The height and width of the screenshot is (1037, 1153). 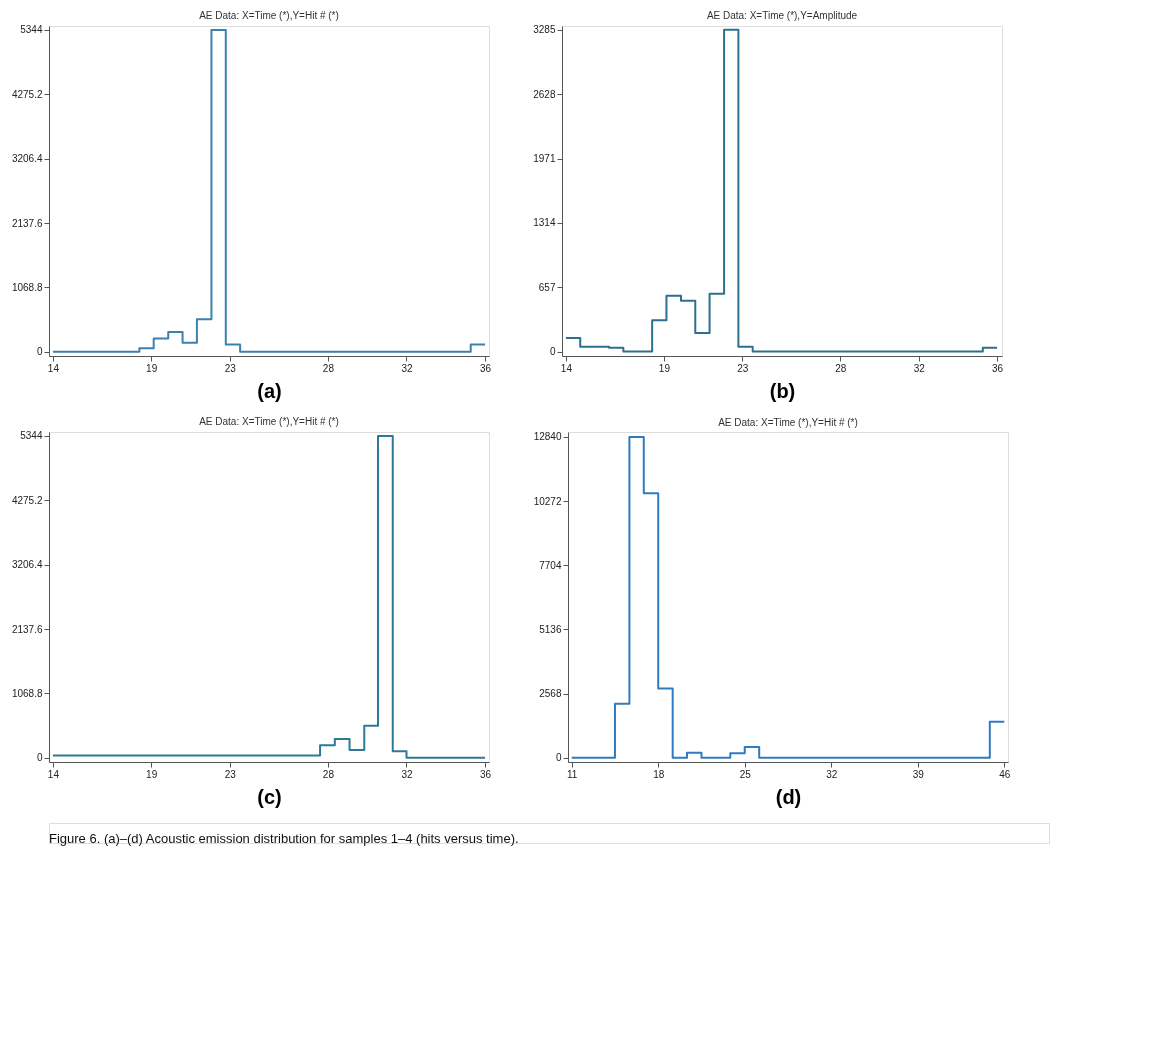 What do you see at coordinates (782, 390) in the screenshot?
I see `x-axis-title: (b)` at bounding box center [782, 390].